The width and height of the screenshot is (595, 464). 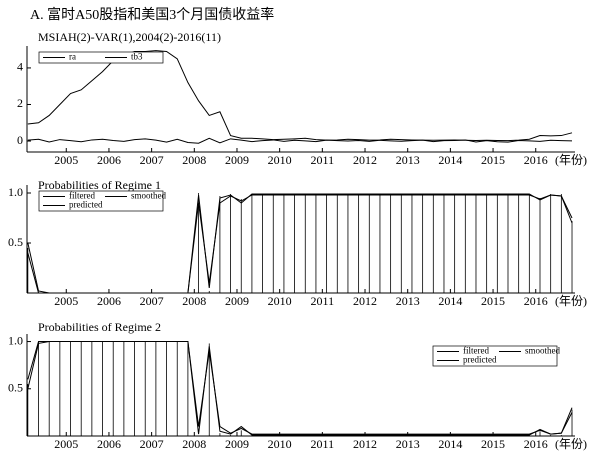 What do you see at coordinates (300, 140) in the screenshot?
I see `line` at bounding box center [300, 140].